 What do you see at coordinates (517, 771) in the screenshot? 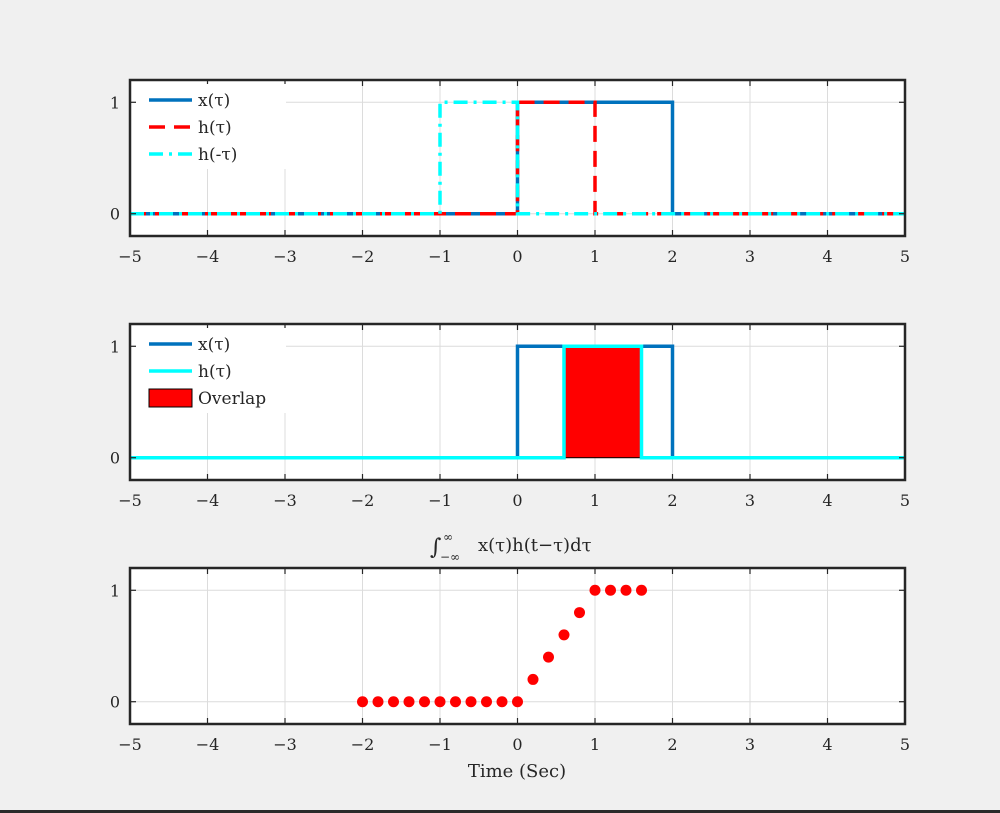
I see `x-axis-label: Time (Sec)` at bounding box center [517, 771].